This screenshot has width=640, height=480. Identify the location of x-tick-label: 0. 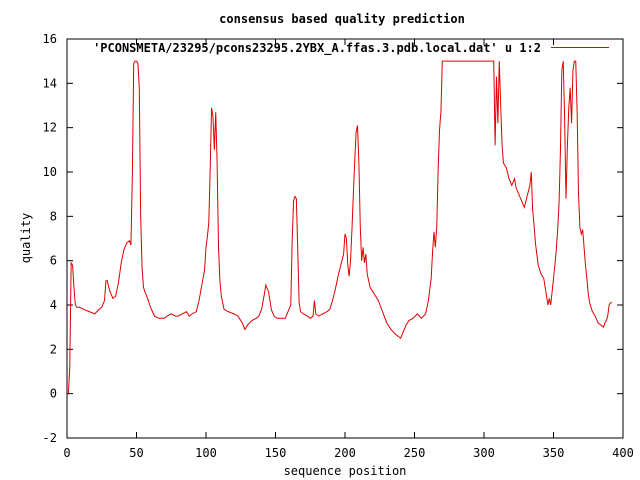
(66, 453).